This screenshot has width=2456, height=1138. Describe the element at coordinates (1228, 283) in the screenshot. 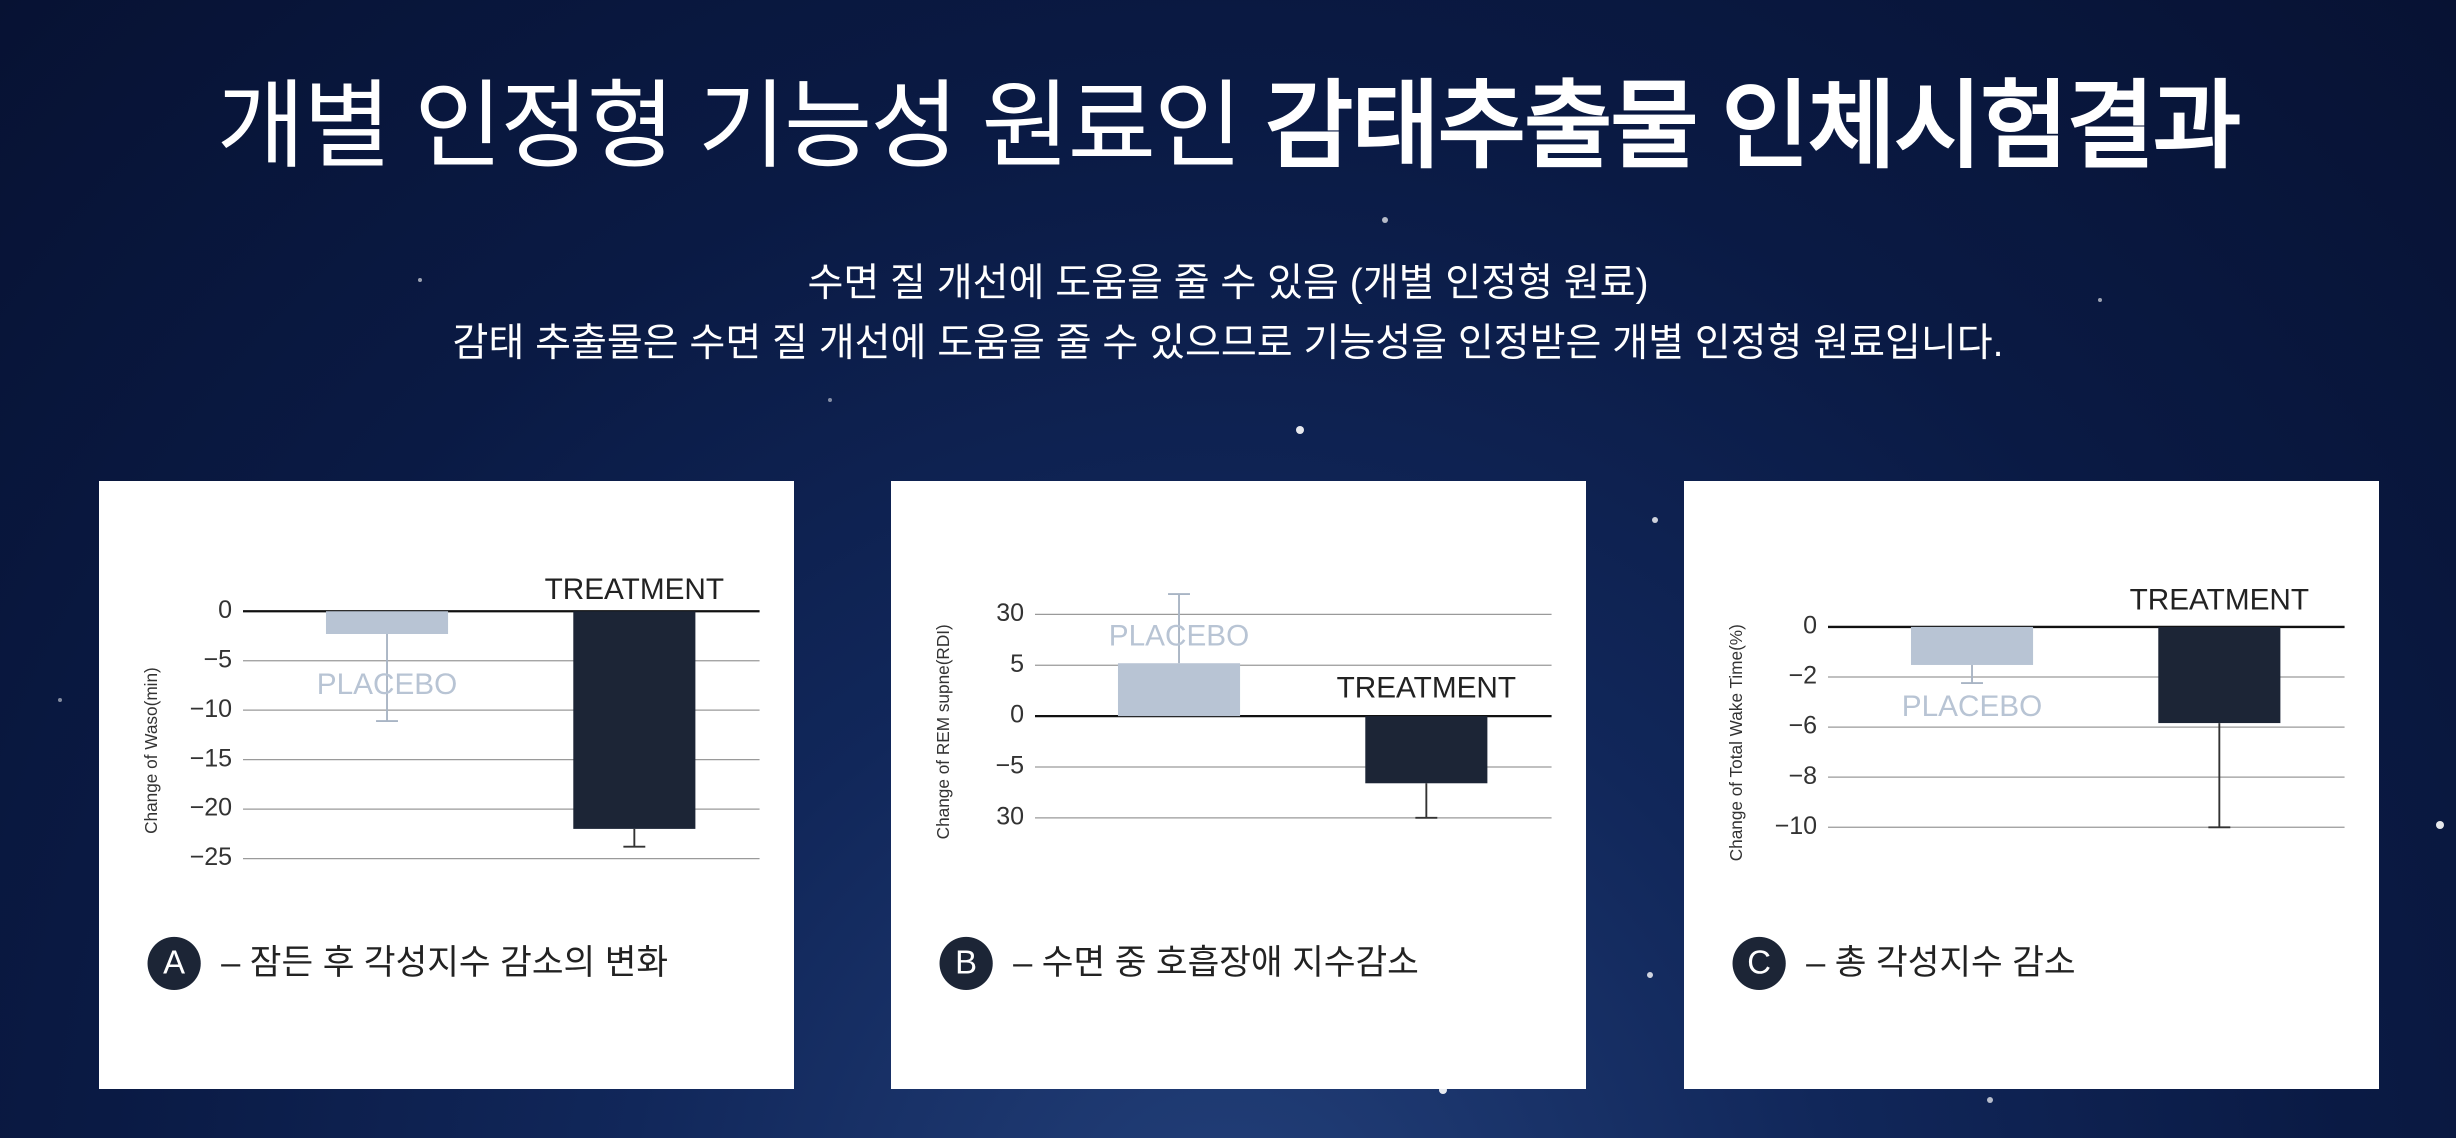

I see `subtitle: 수면 질 개선에 도움을 줄 수 있음 (개별 인정형 원료)` at that location.